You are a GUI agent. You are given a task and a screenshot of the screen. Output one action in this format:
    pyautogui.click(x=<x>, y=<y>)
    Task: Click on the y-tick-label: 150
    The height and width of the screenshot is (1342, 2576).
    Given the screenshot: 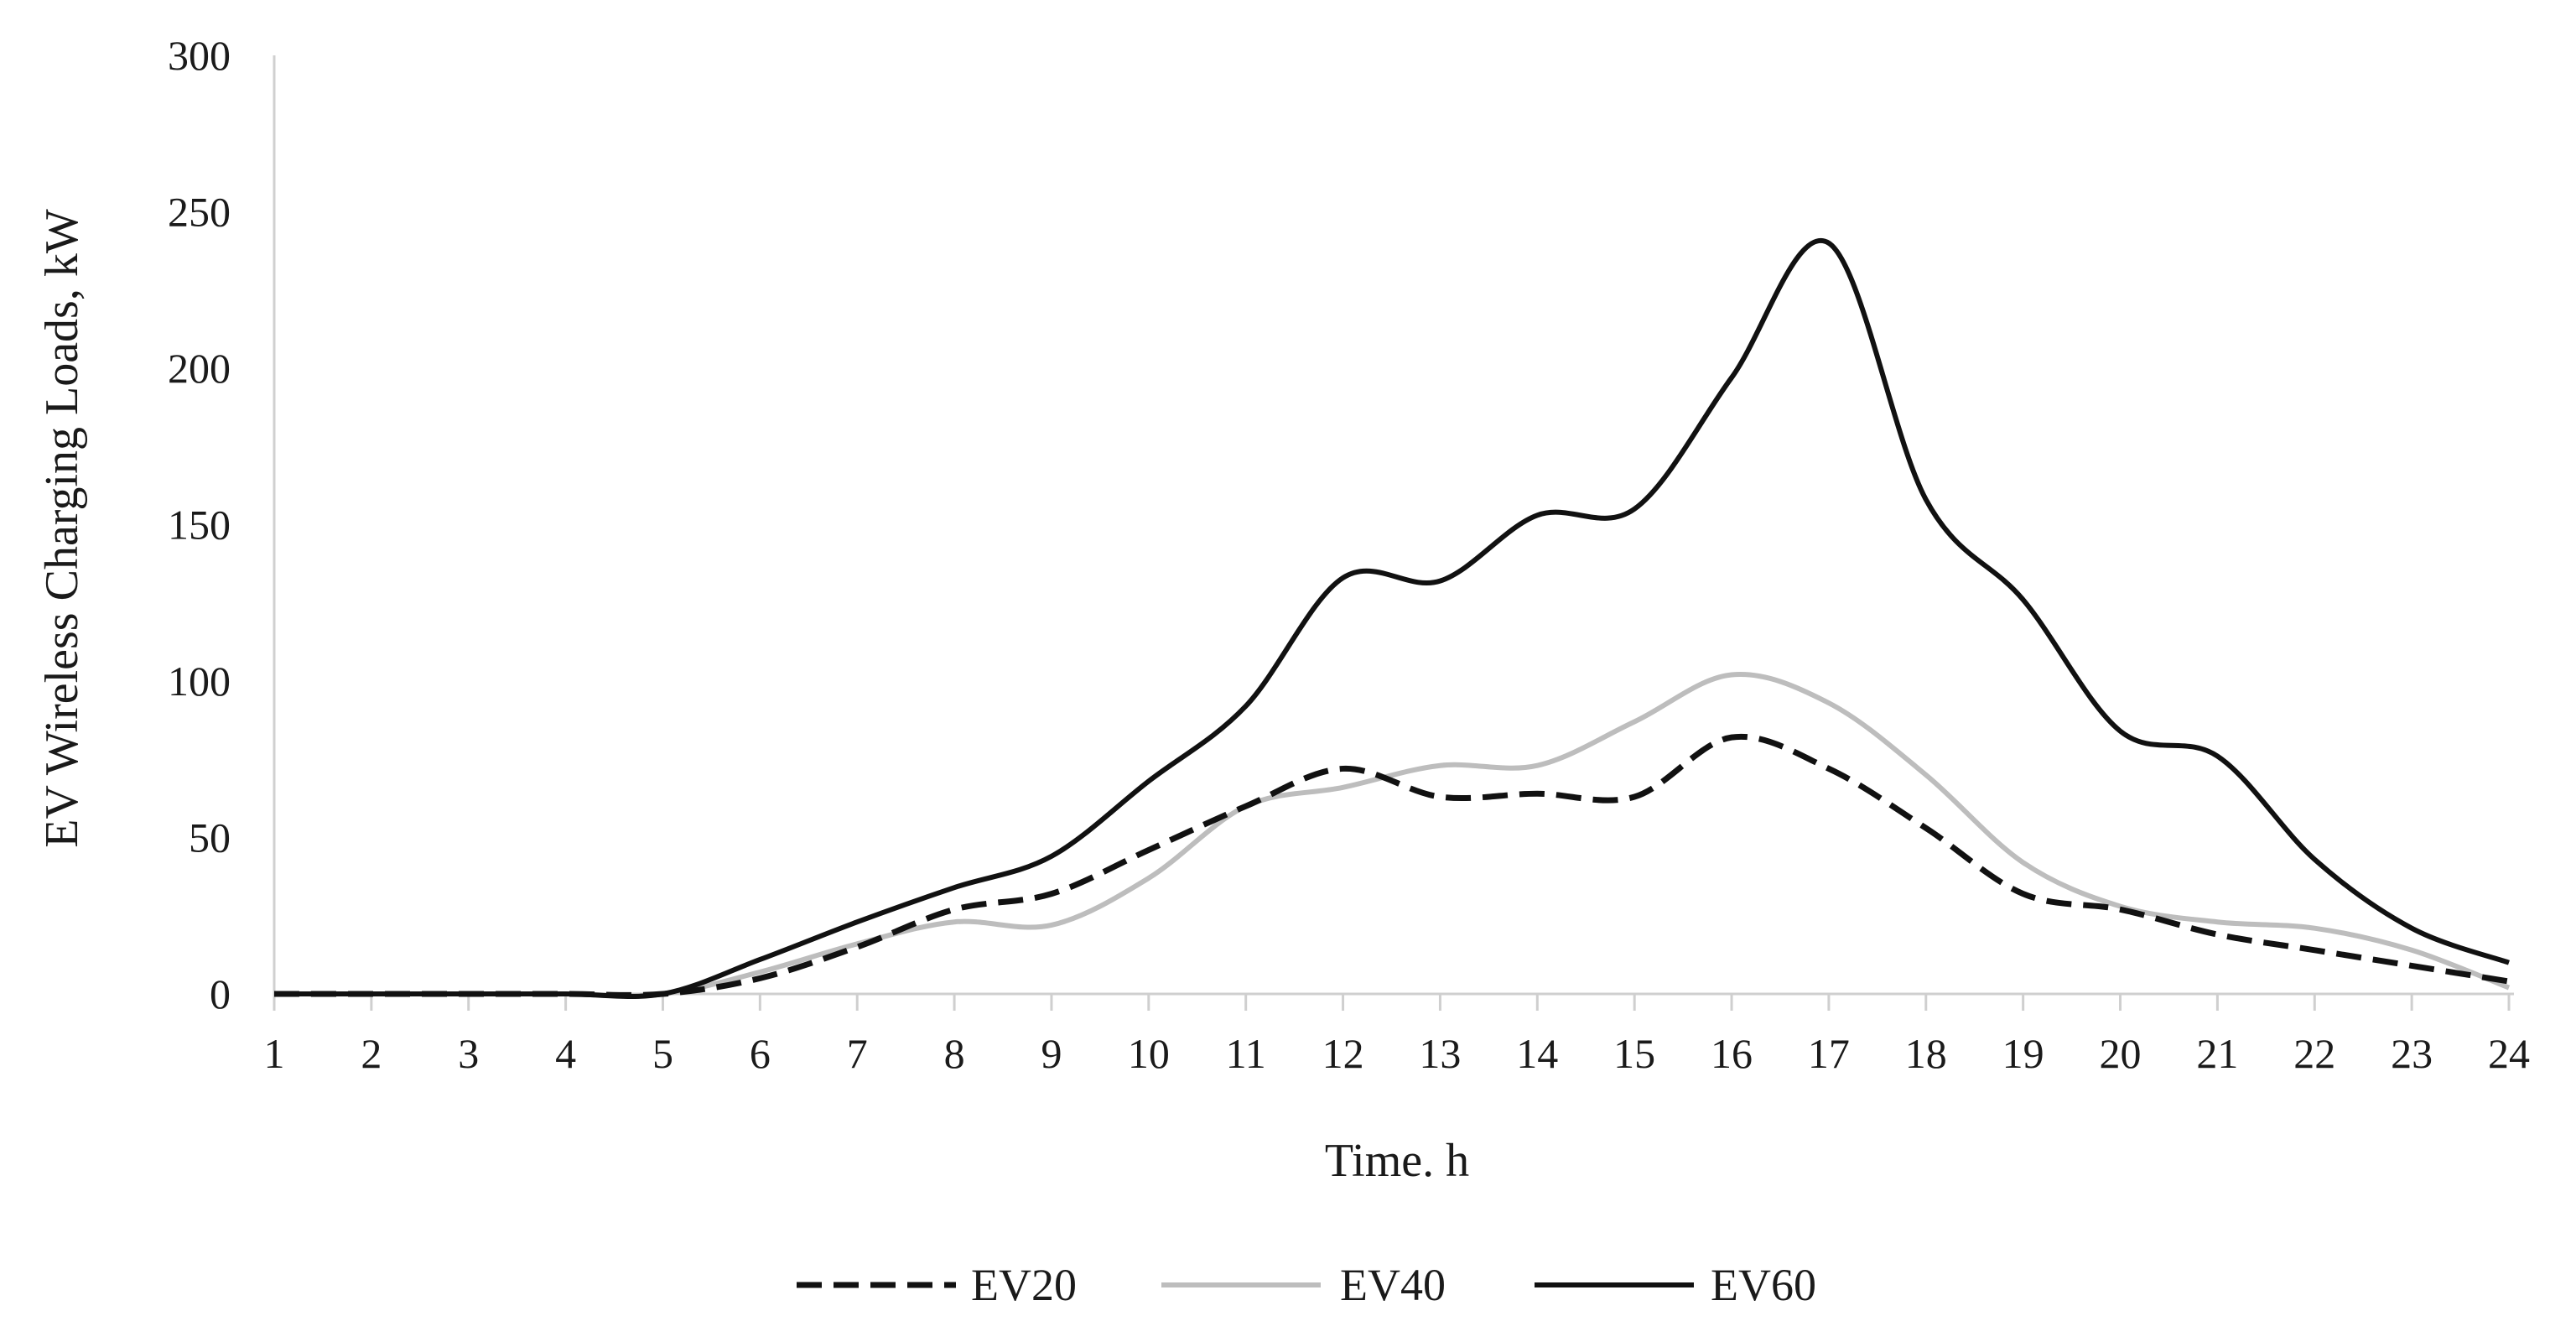 What is the action you would take?
    pyautogui.click(x=199, y=525)
    